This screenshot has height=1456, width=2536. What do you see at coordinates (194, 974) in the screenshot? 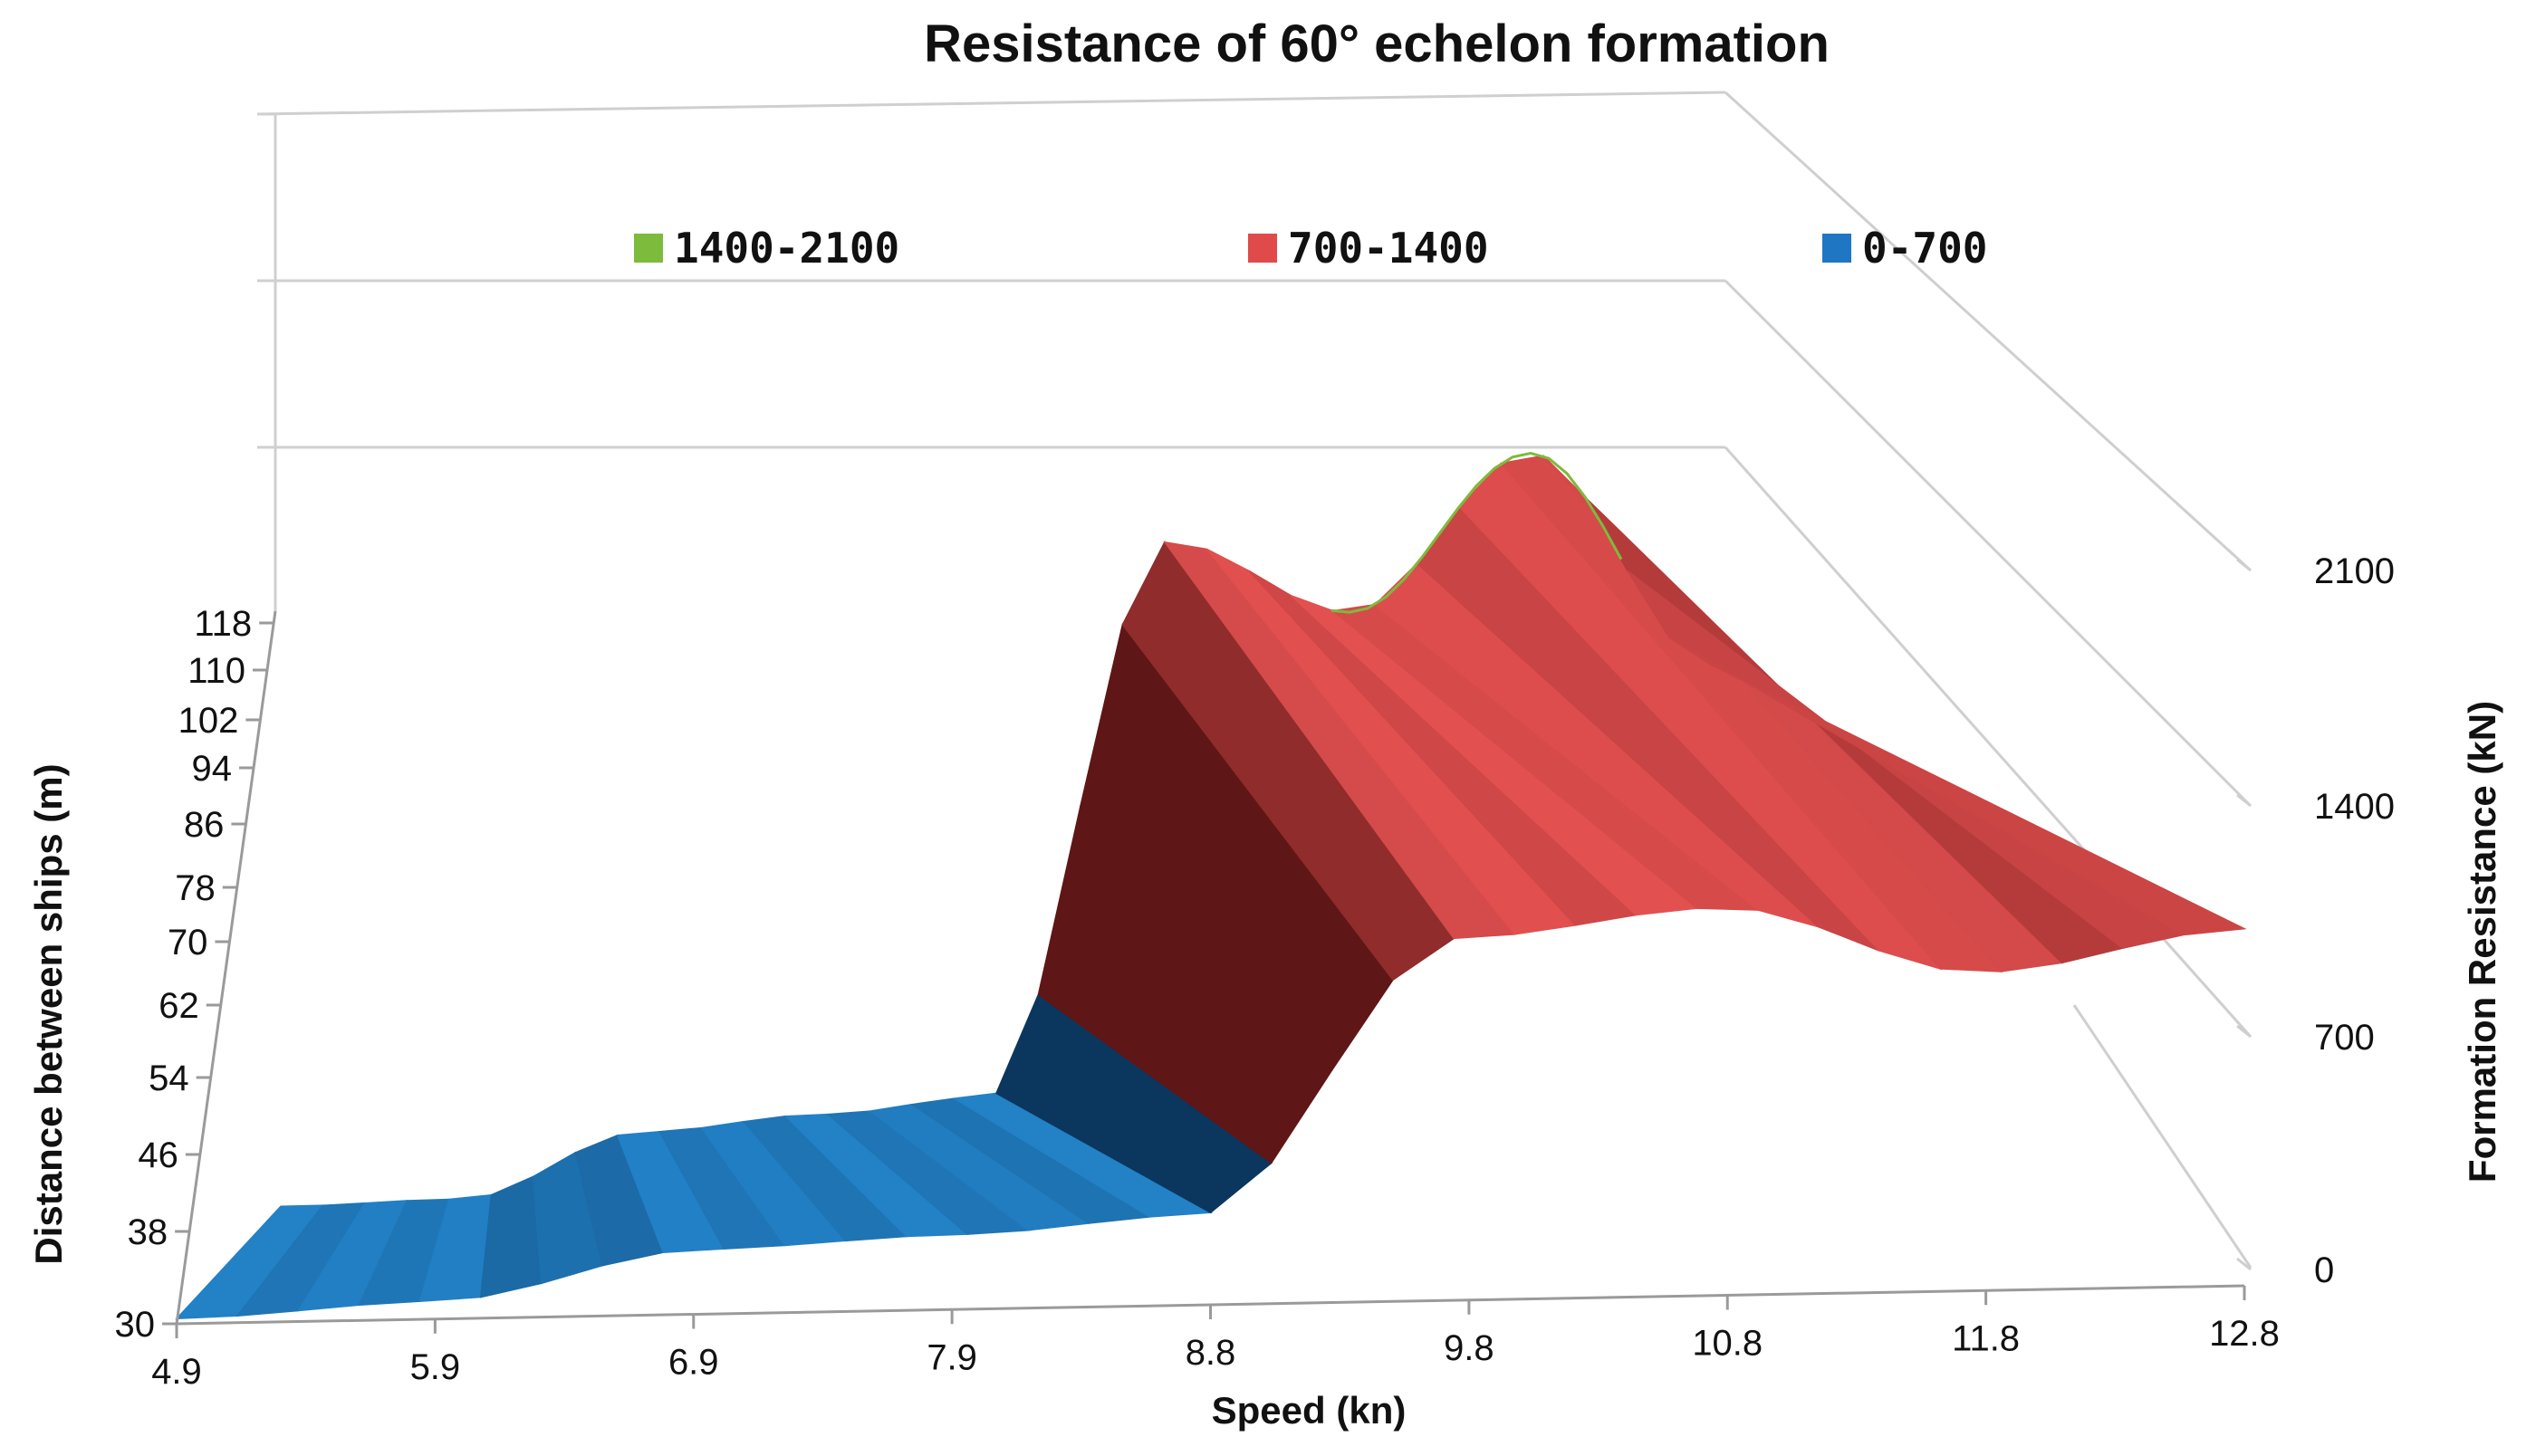
I see `y-axis-ticks: 30 38 46 54 62 70 78 86 94 102 110 118` at bounding box center [194, 974].